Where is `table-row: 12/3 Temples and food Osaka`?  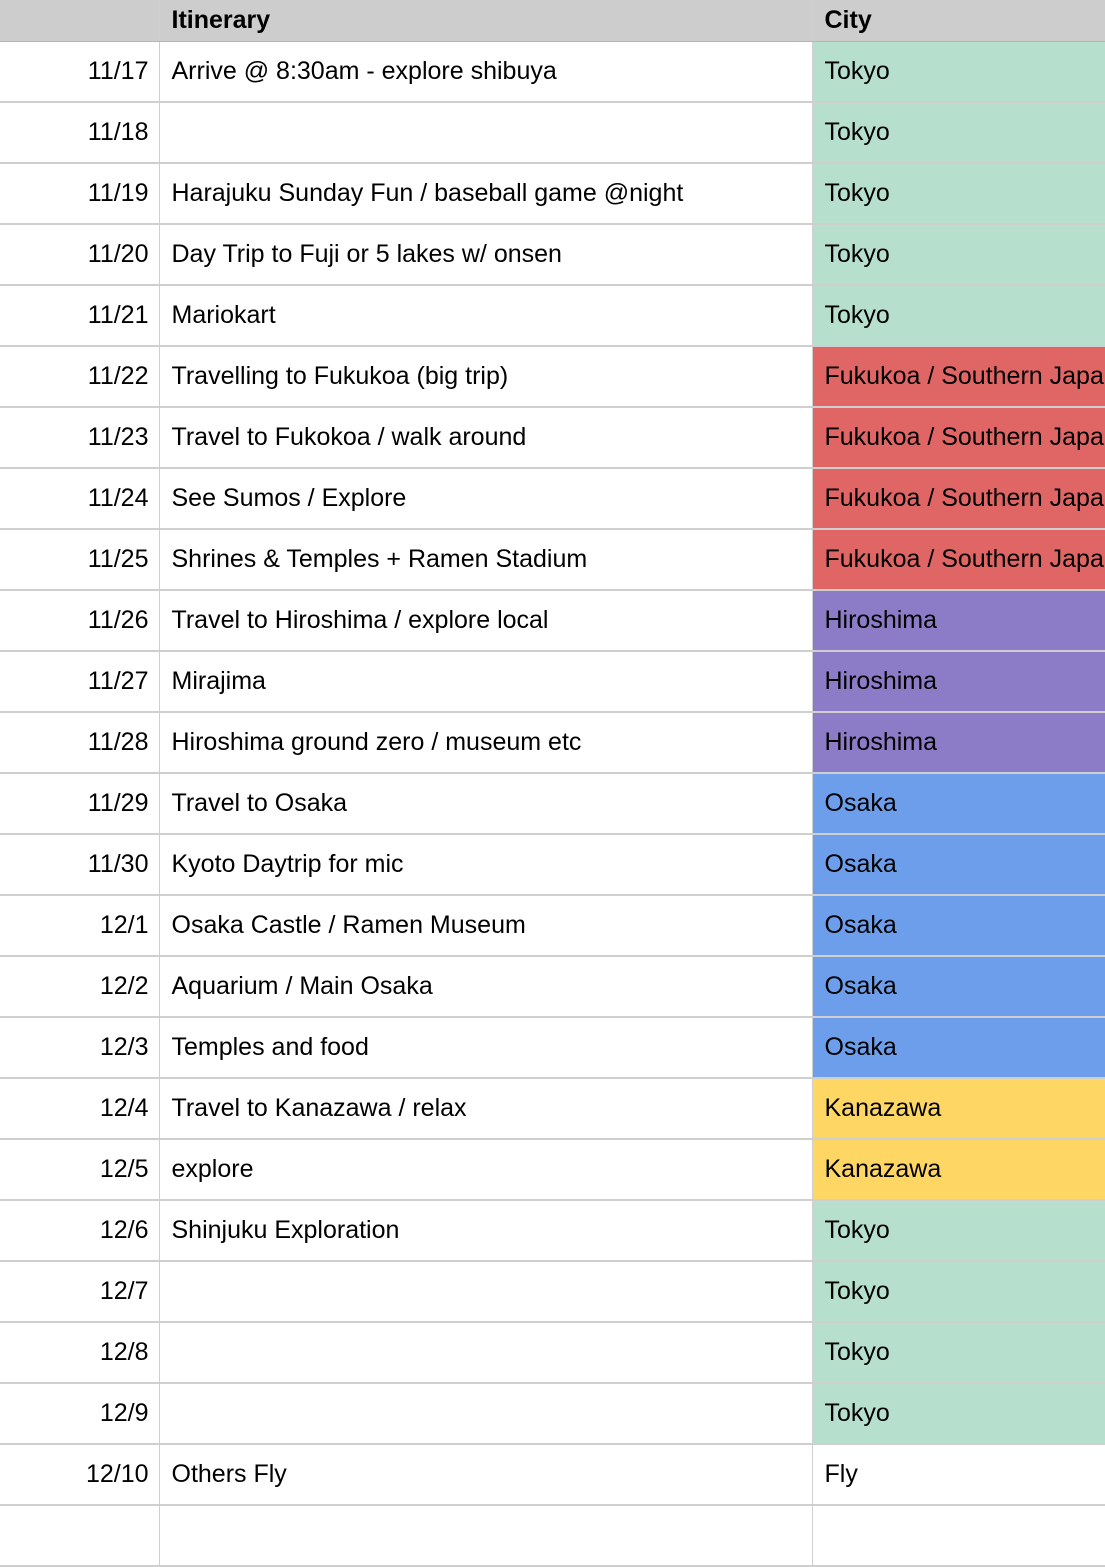
table-row: 12/3 Temples and food Osaka is located at coordinates (552, 1048).